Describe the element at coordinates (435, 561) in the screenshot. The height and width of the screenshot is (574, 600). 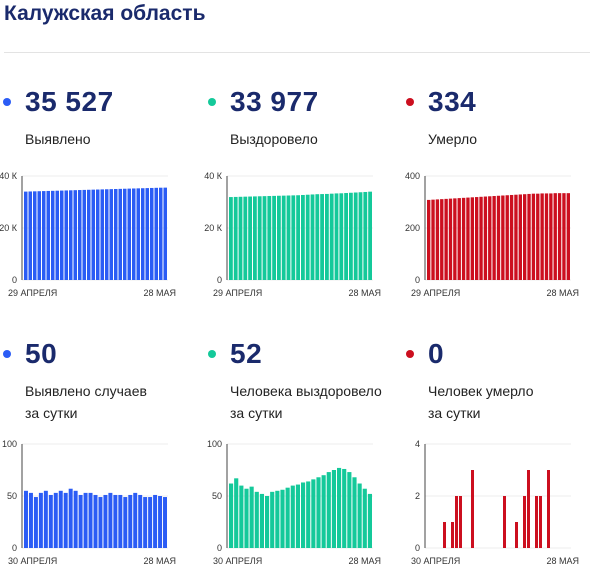
I see `x-start-label: 30 АПРЕЛЯ` at that location.